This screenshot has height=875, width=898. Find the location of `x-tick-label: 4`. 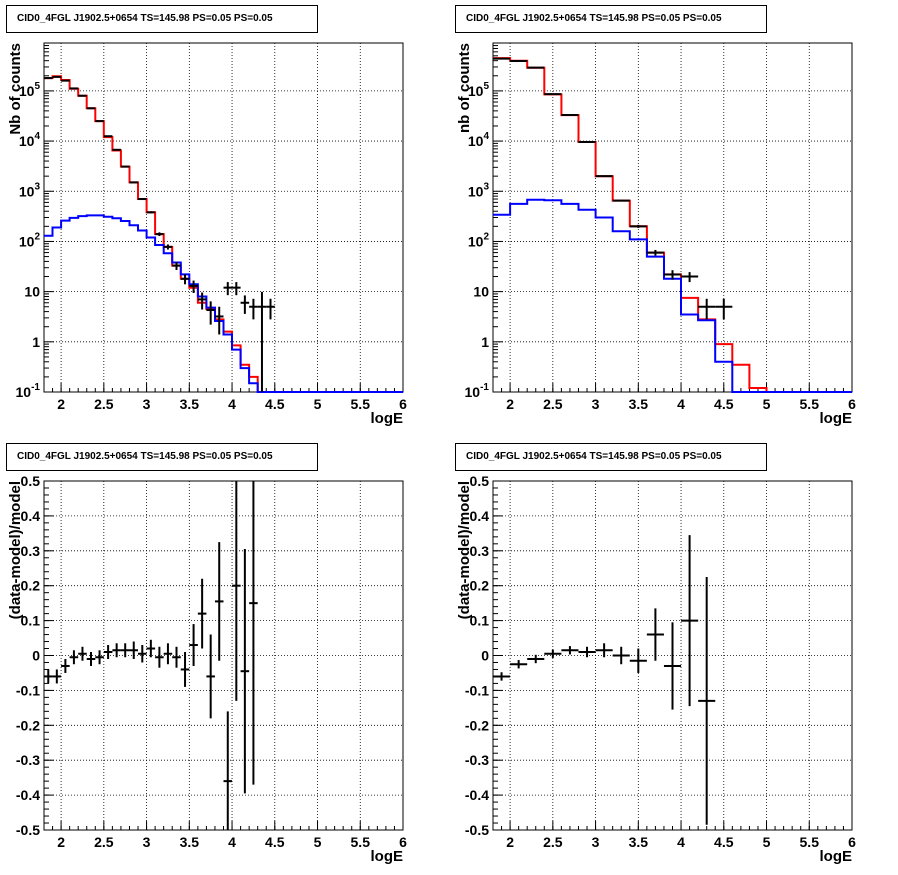

x-tick-label: 4 is located at coordinates (681, 404).